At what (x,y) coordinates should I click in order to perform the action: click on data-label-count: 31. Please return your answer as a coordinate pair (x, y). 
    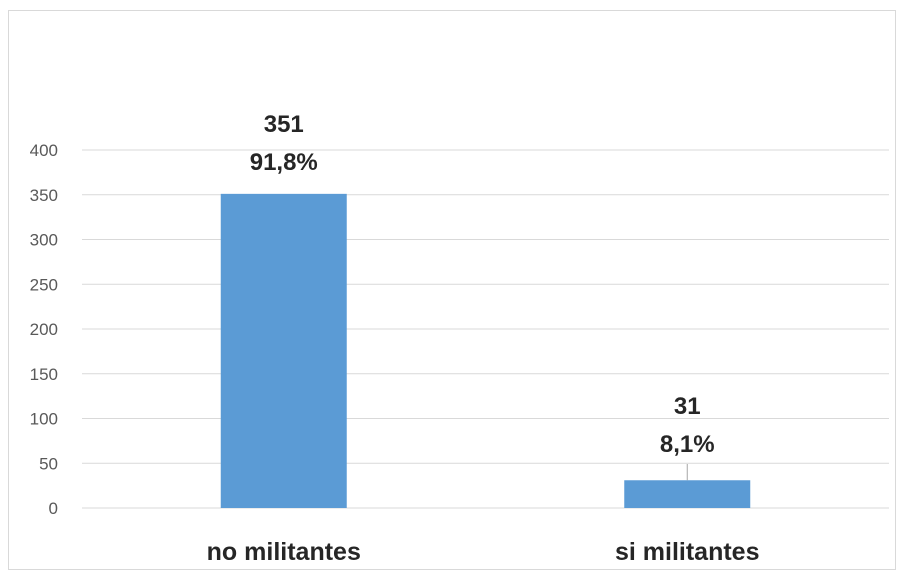
    Looking at the image, I should click on (687, 406).